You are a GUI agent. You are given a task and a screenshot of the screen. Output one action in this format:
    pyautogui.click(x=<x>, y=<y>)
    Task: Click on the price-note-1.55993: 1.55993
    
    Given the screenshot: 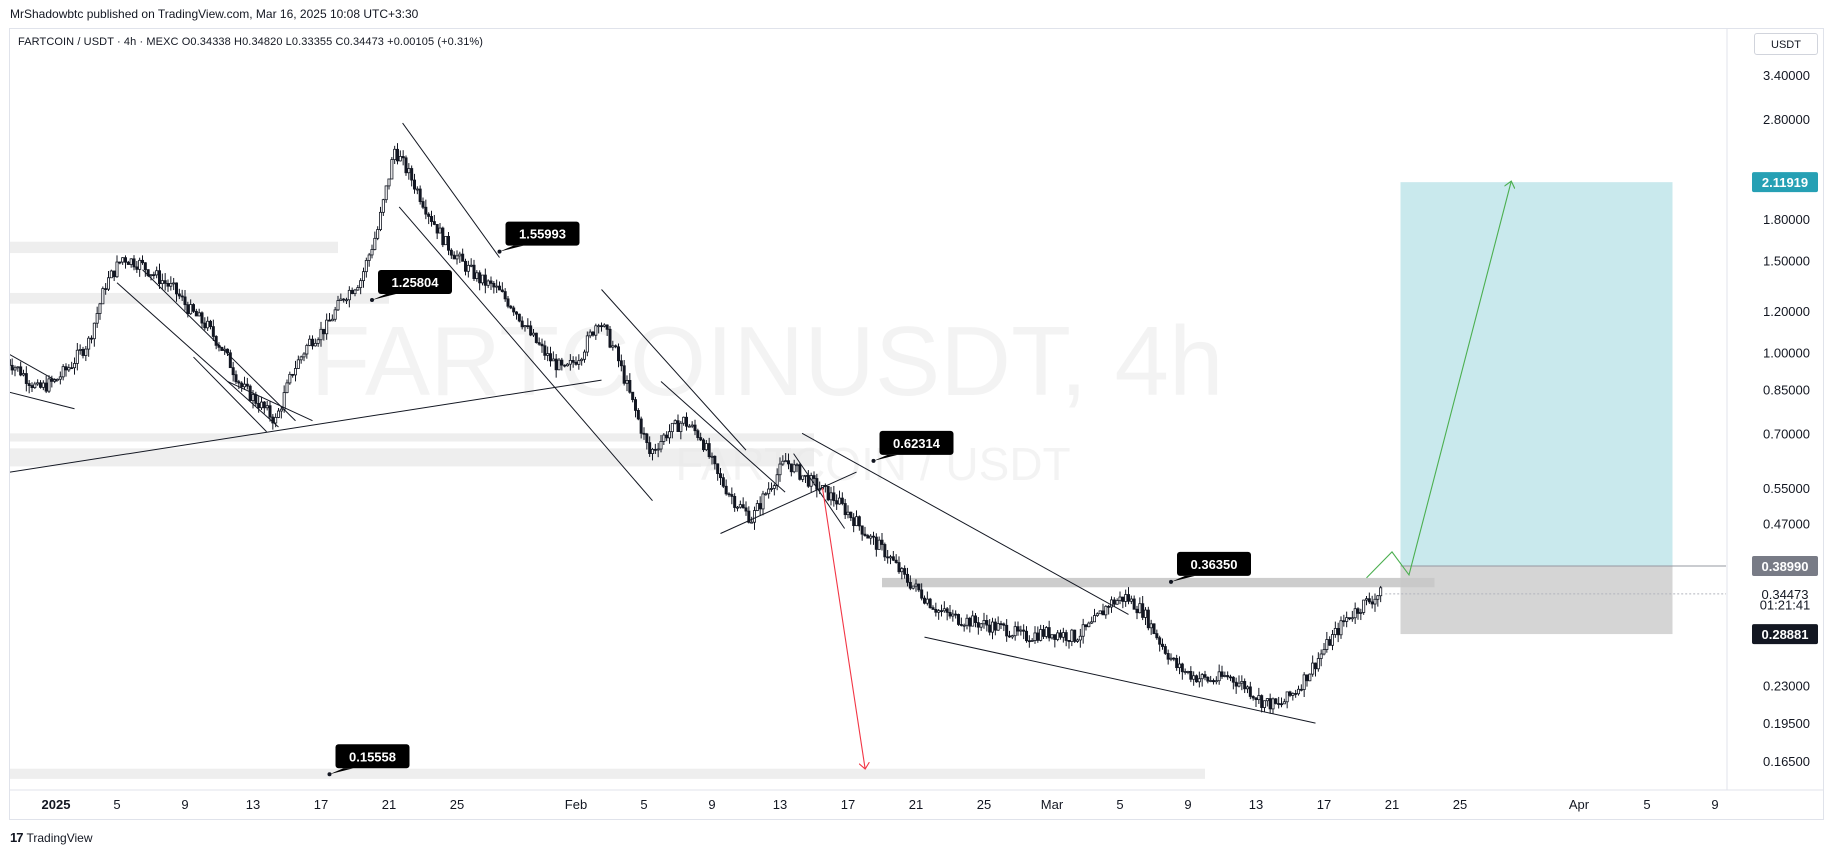 What is the action you would take?
    pyautogui.click(x=538, y=237)
    